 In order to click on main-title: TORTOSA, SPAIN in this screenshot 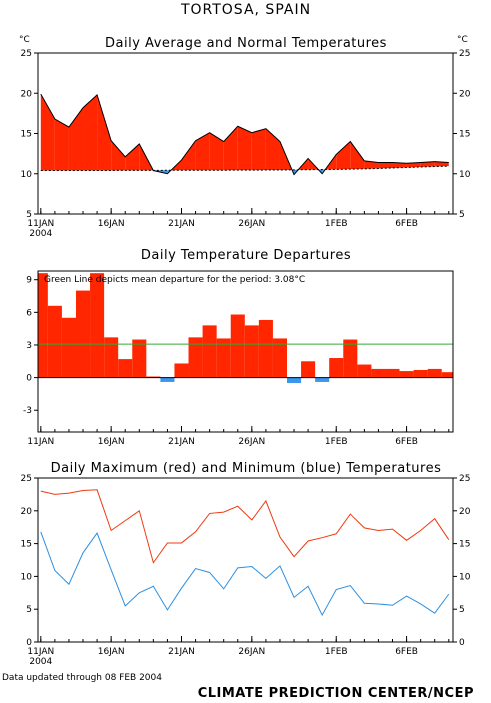, I will do `click(245, 10)`.